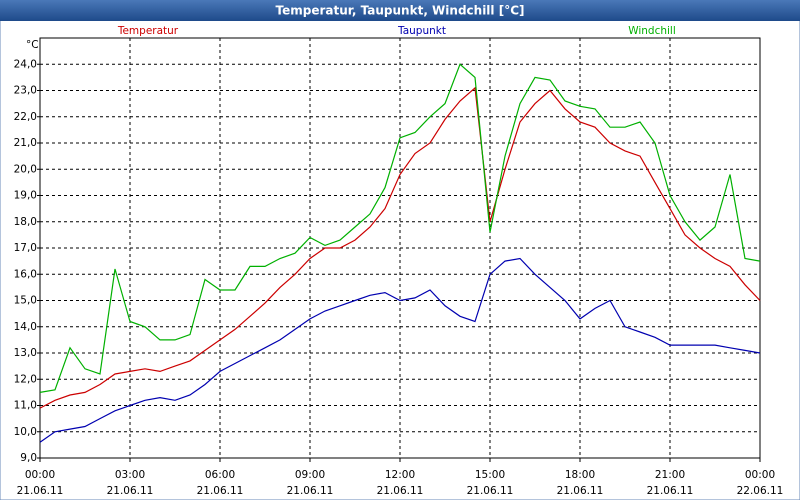 The height and width of the screenshot is (500, 800). What do you see at coordinates (28, 458) in the screenshot?
I see `y-tick-label: 9,0` at bounding box center [28, 458].